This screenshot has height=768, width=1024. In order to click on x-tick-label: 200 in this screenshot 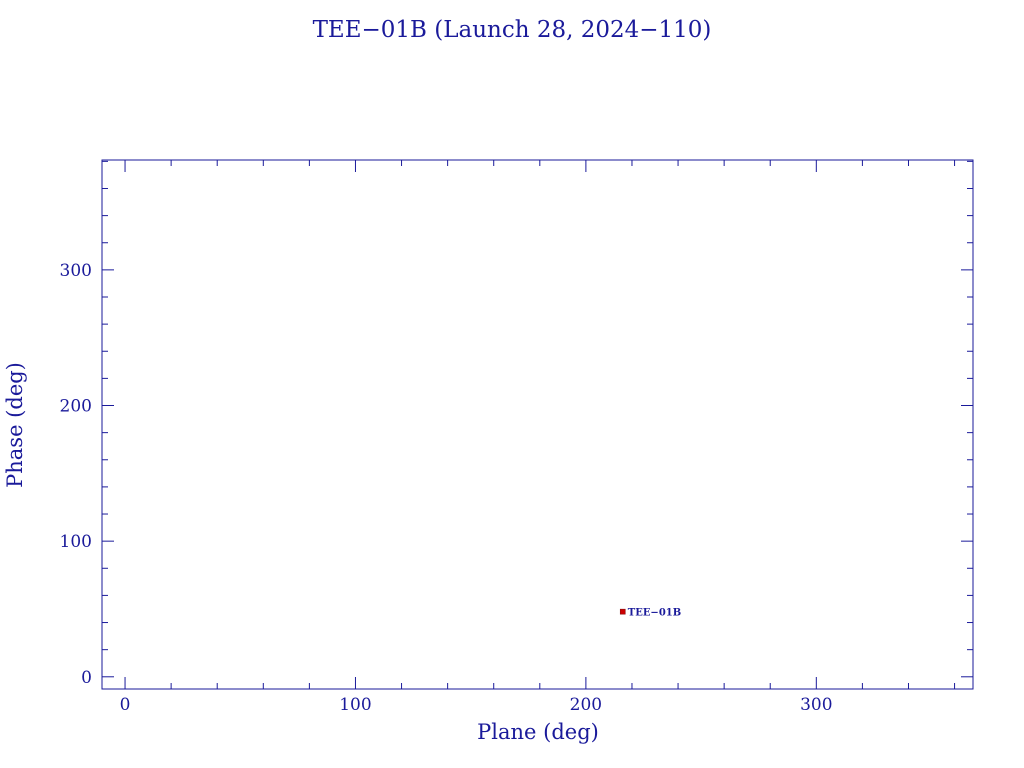, I will do `click(586, 705)`.